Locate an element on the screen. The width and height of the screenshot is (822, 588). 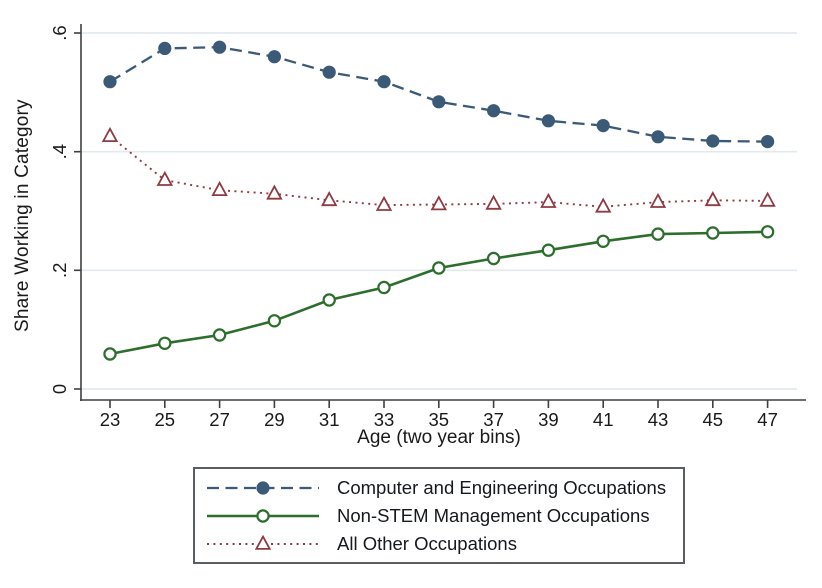
x-tick-label-39: 39 is located at coordinates (548, 419).